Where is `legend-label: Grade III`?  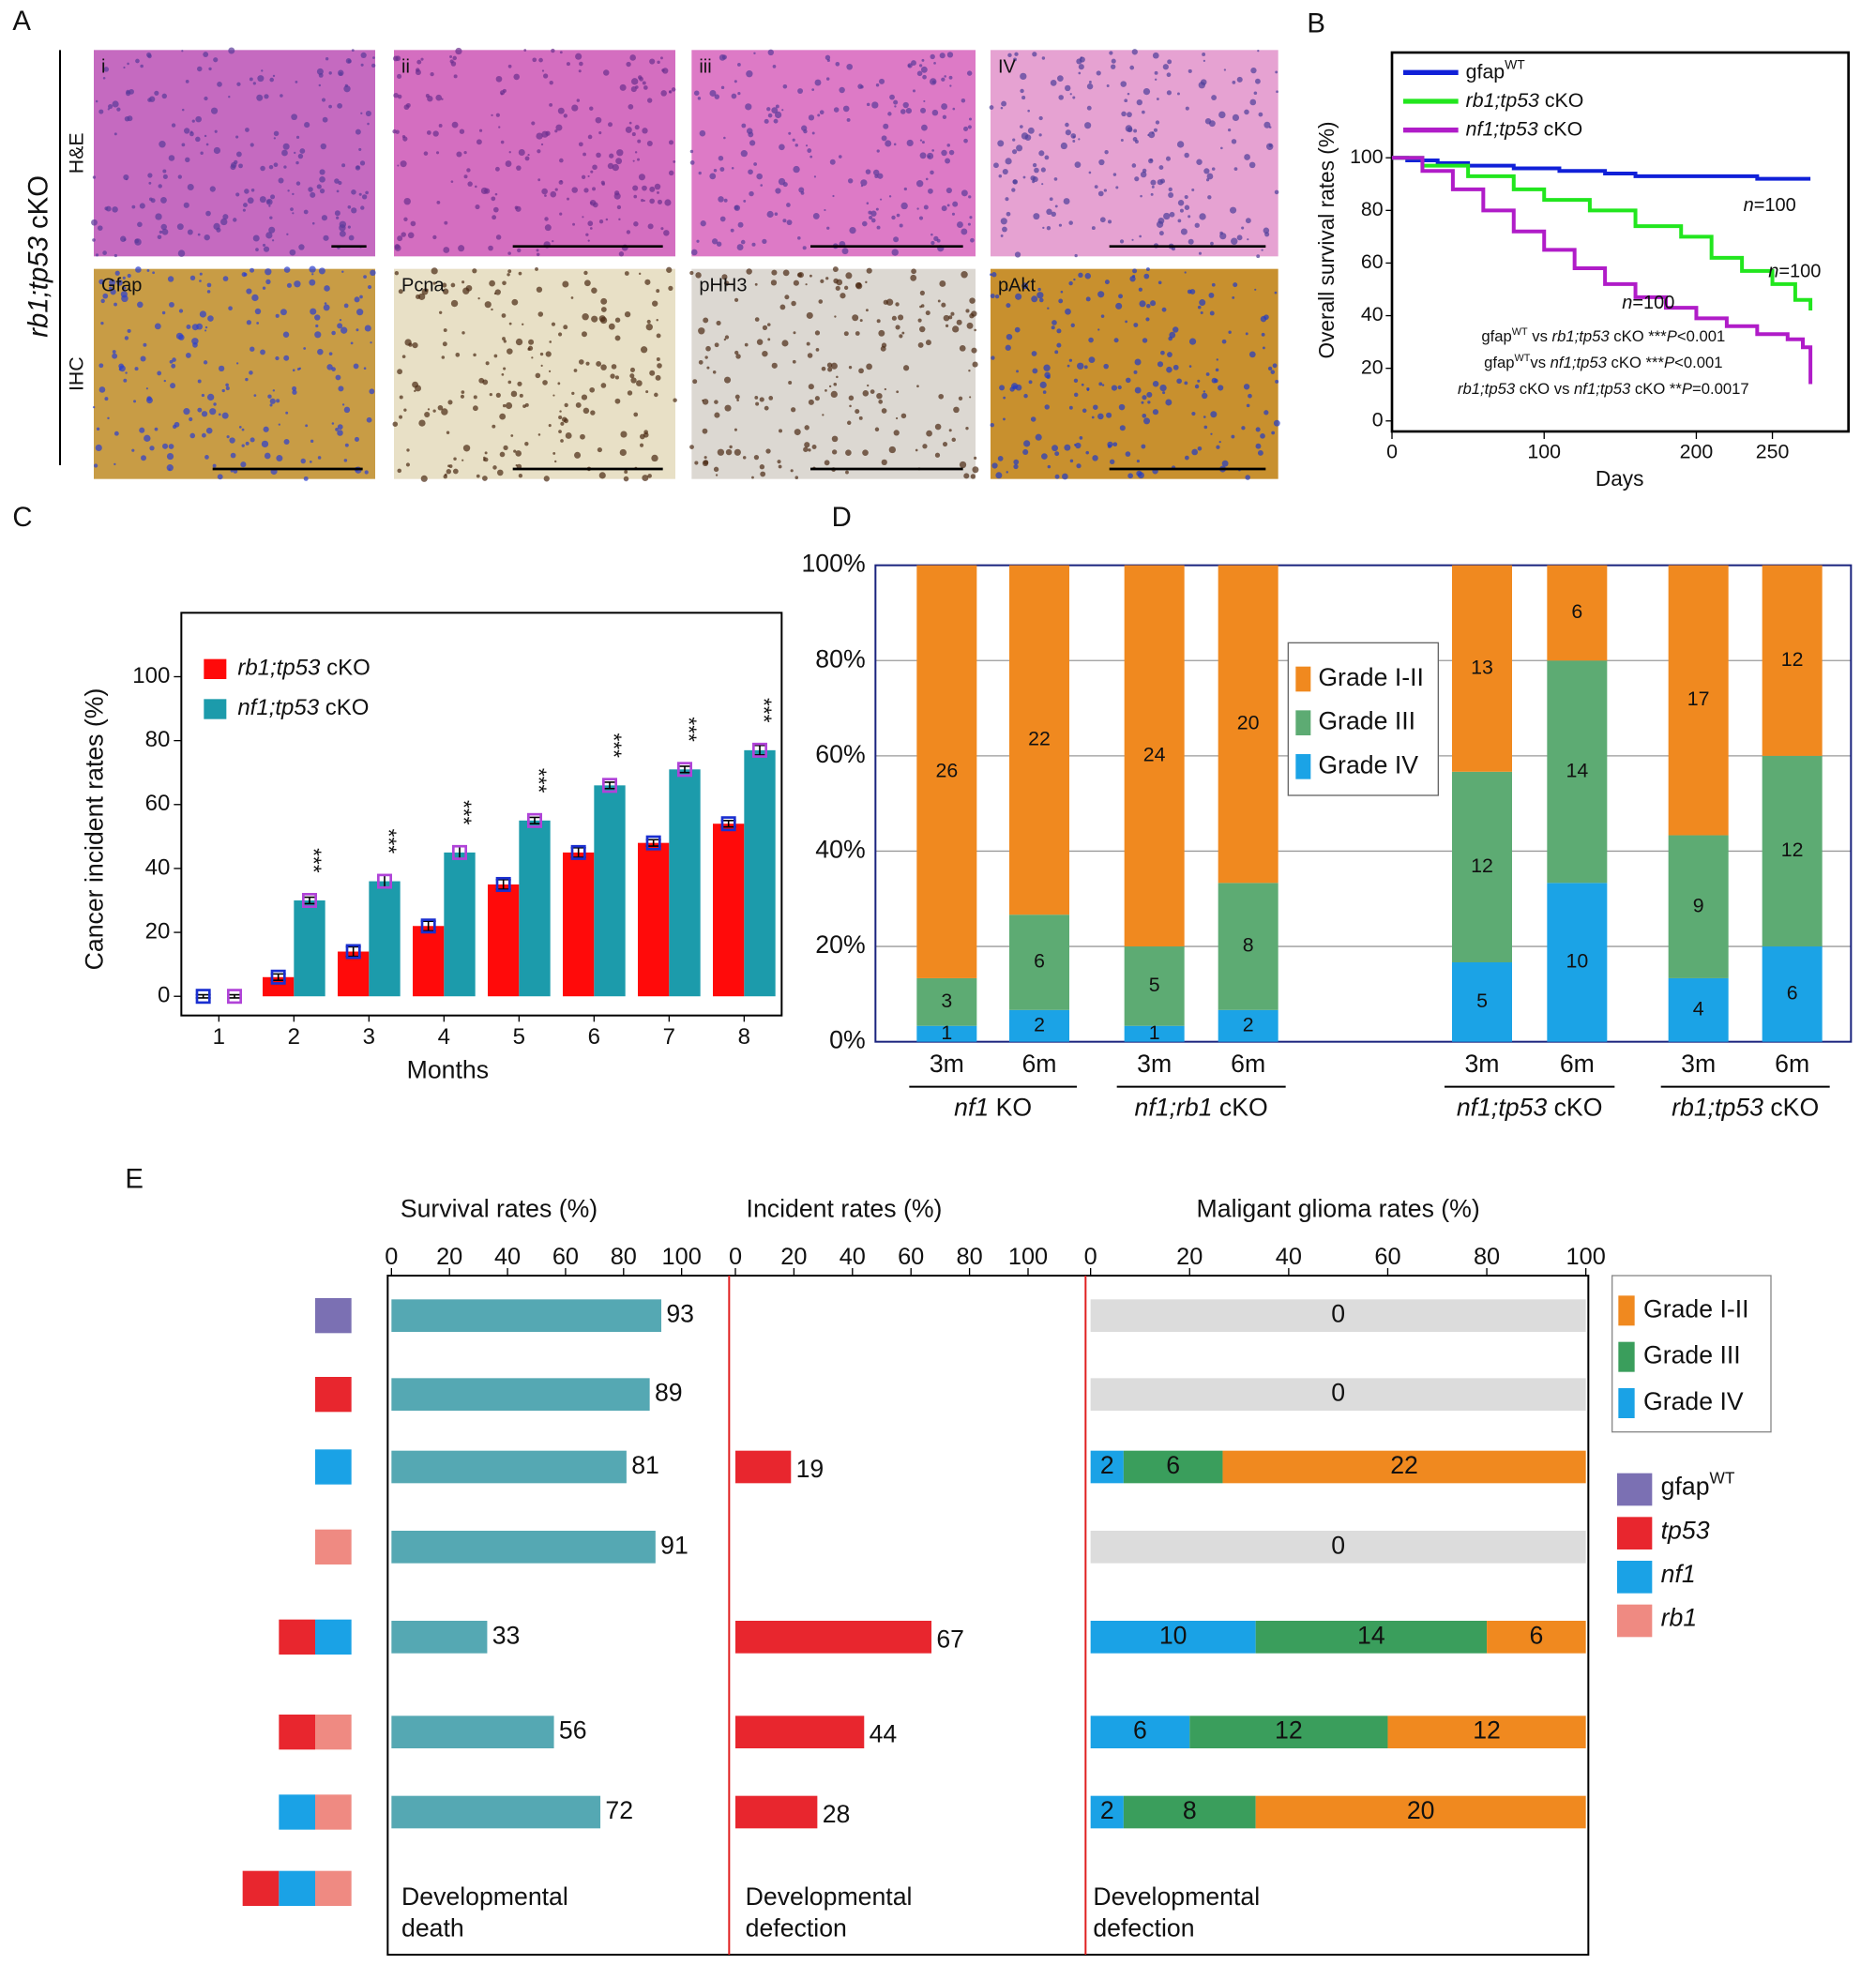
legend-label: Grade III is located at coordinates (1692, 1355).